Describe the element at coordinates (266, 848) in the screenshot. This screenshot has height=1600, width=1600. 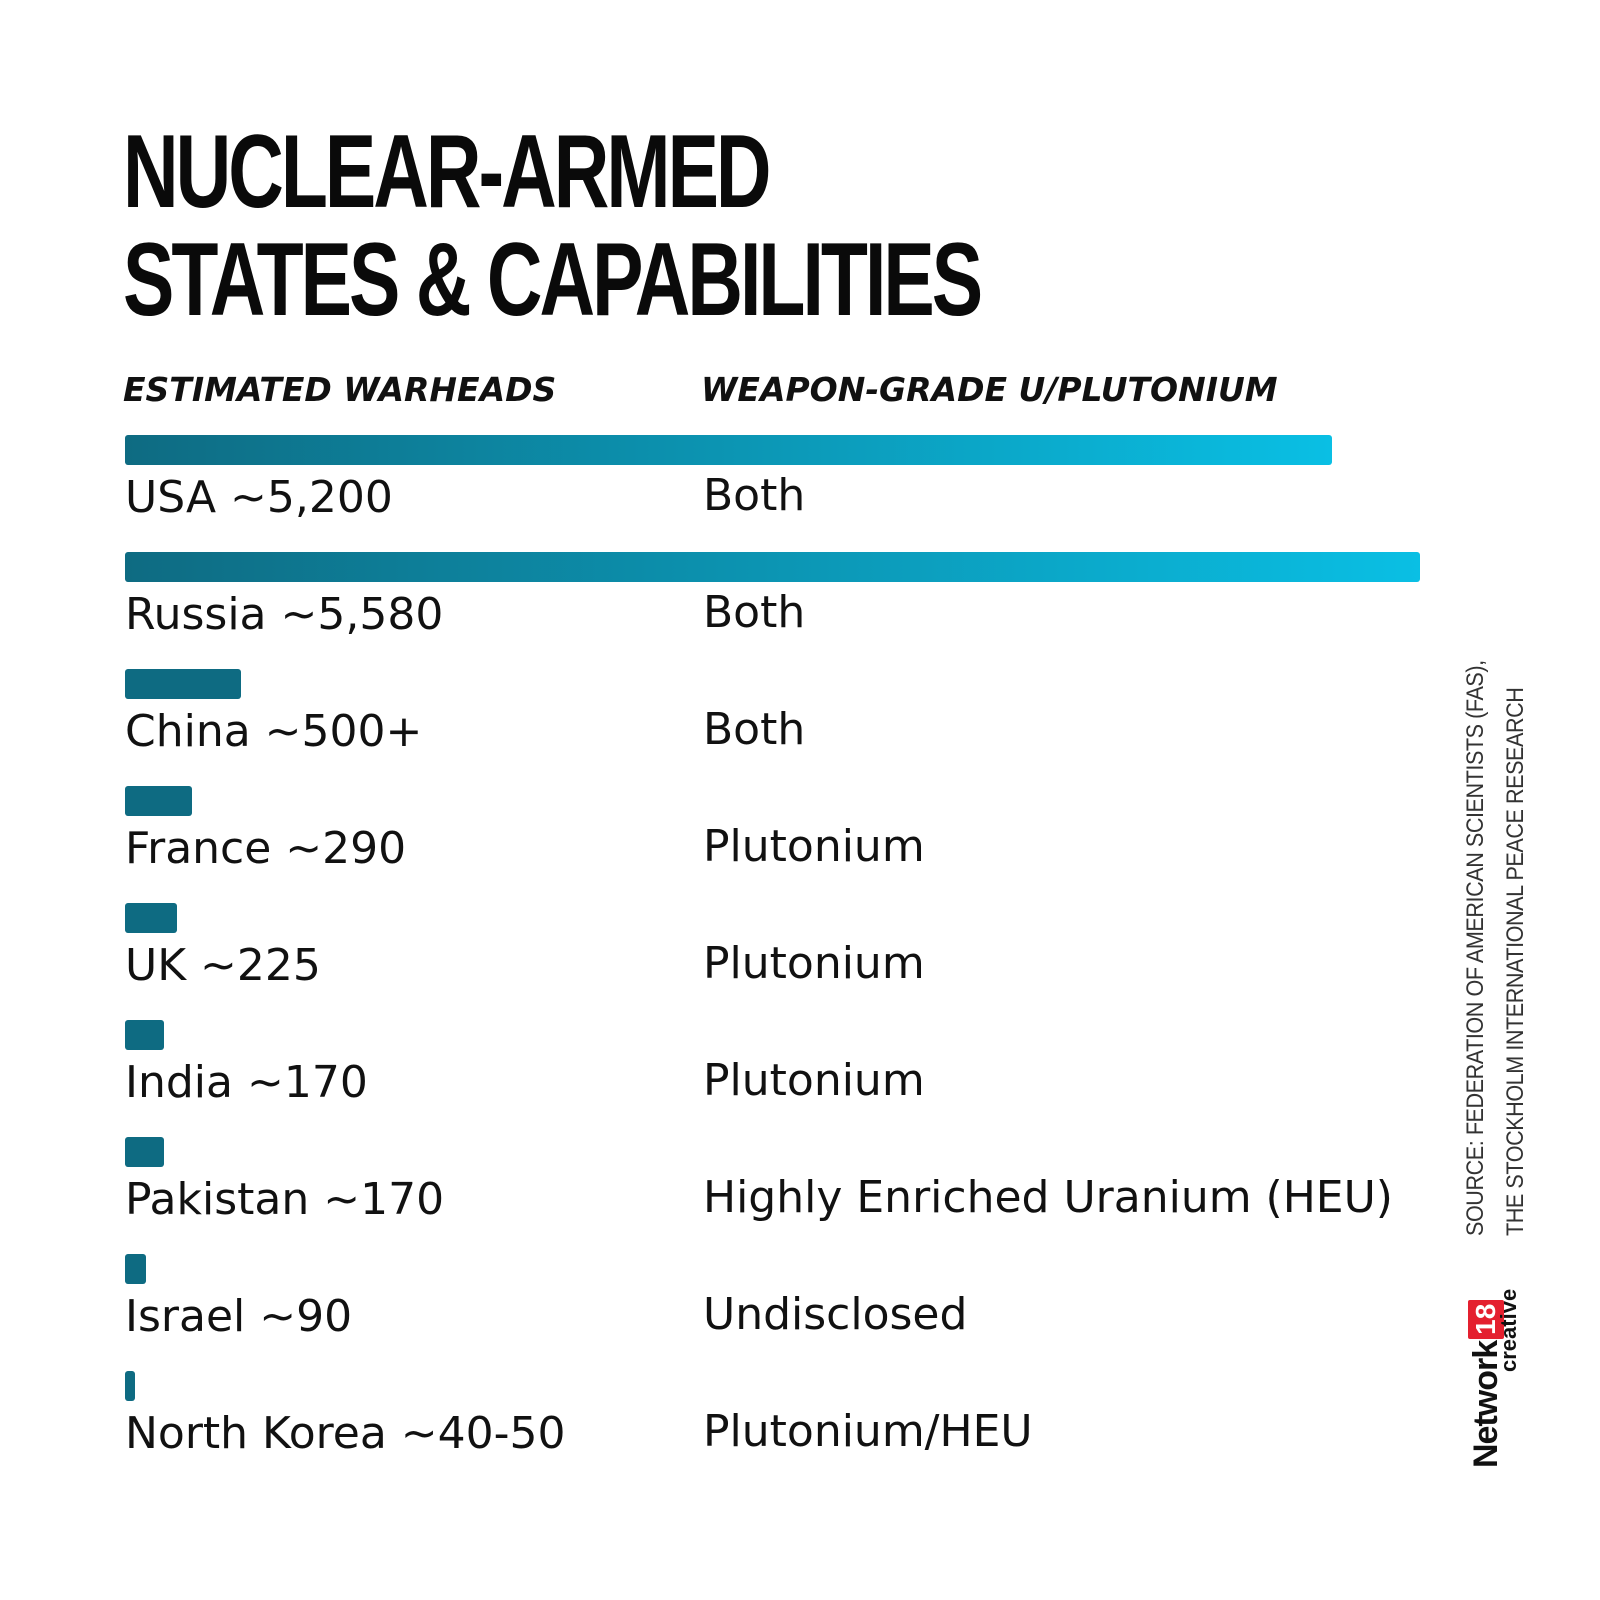
I see `bar-label-france: France ~290` at that location.